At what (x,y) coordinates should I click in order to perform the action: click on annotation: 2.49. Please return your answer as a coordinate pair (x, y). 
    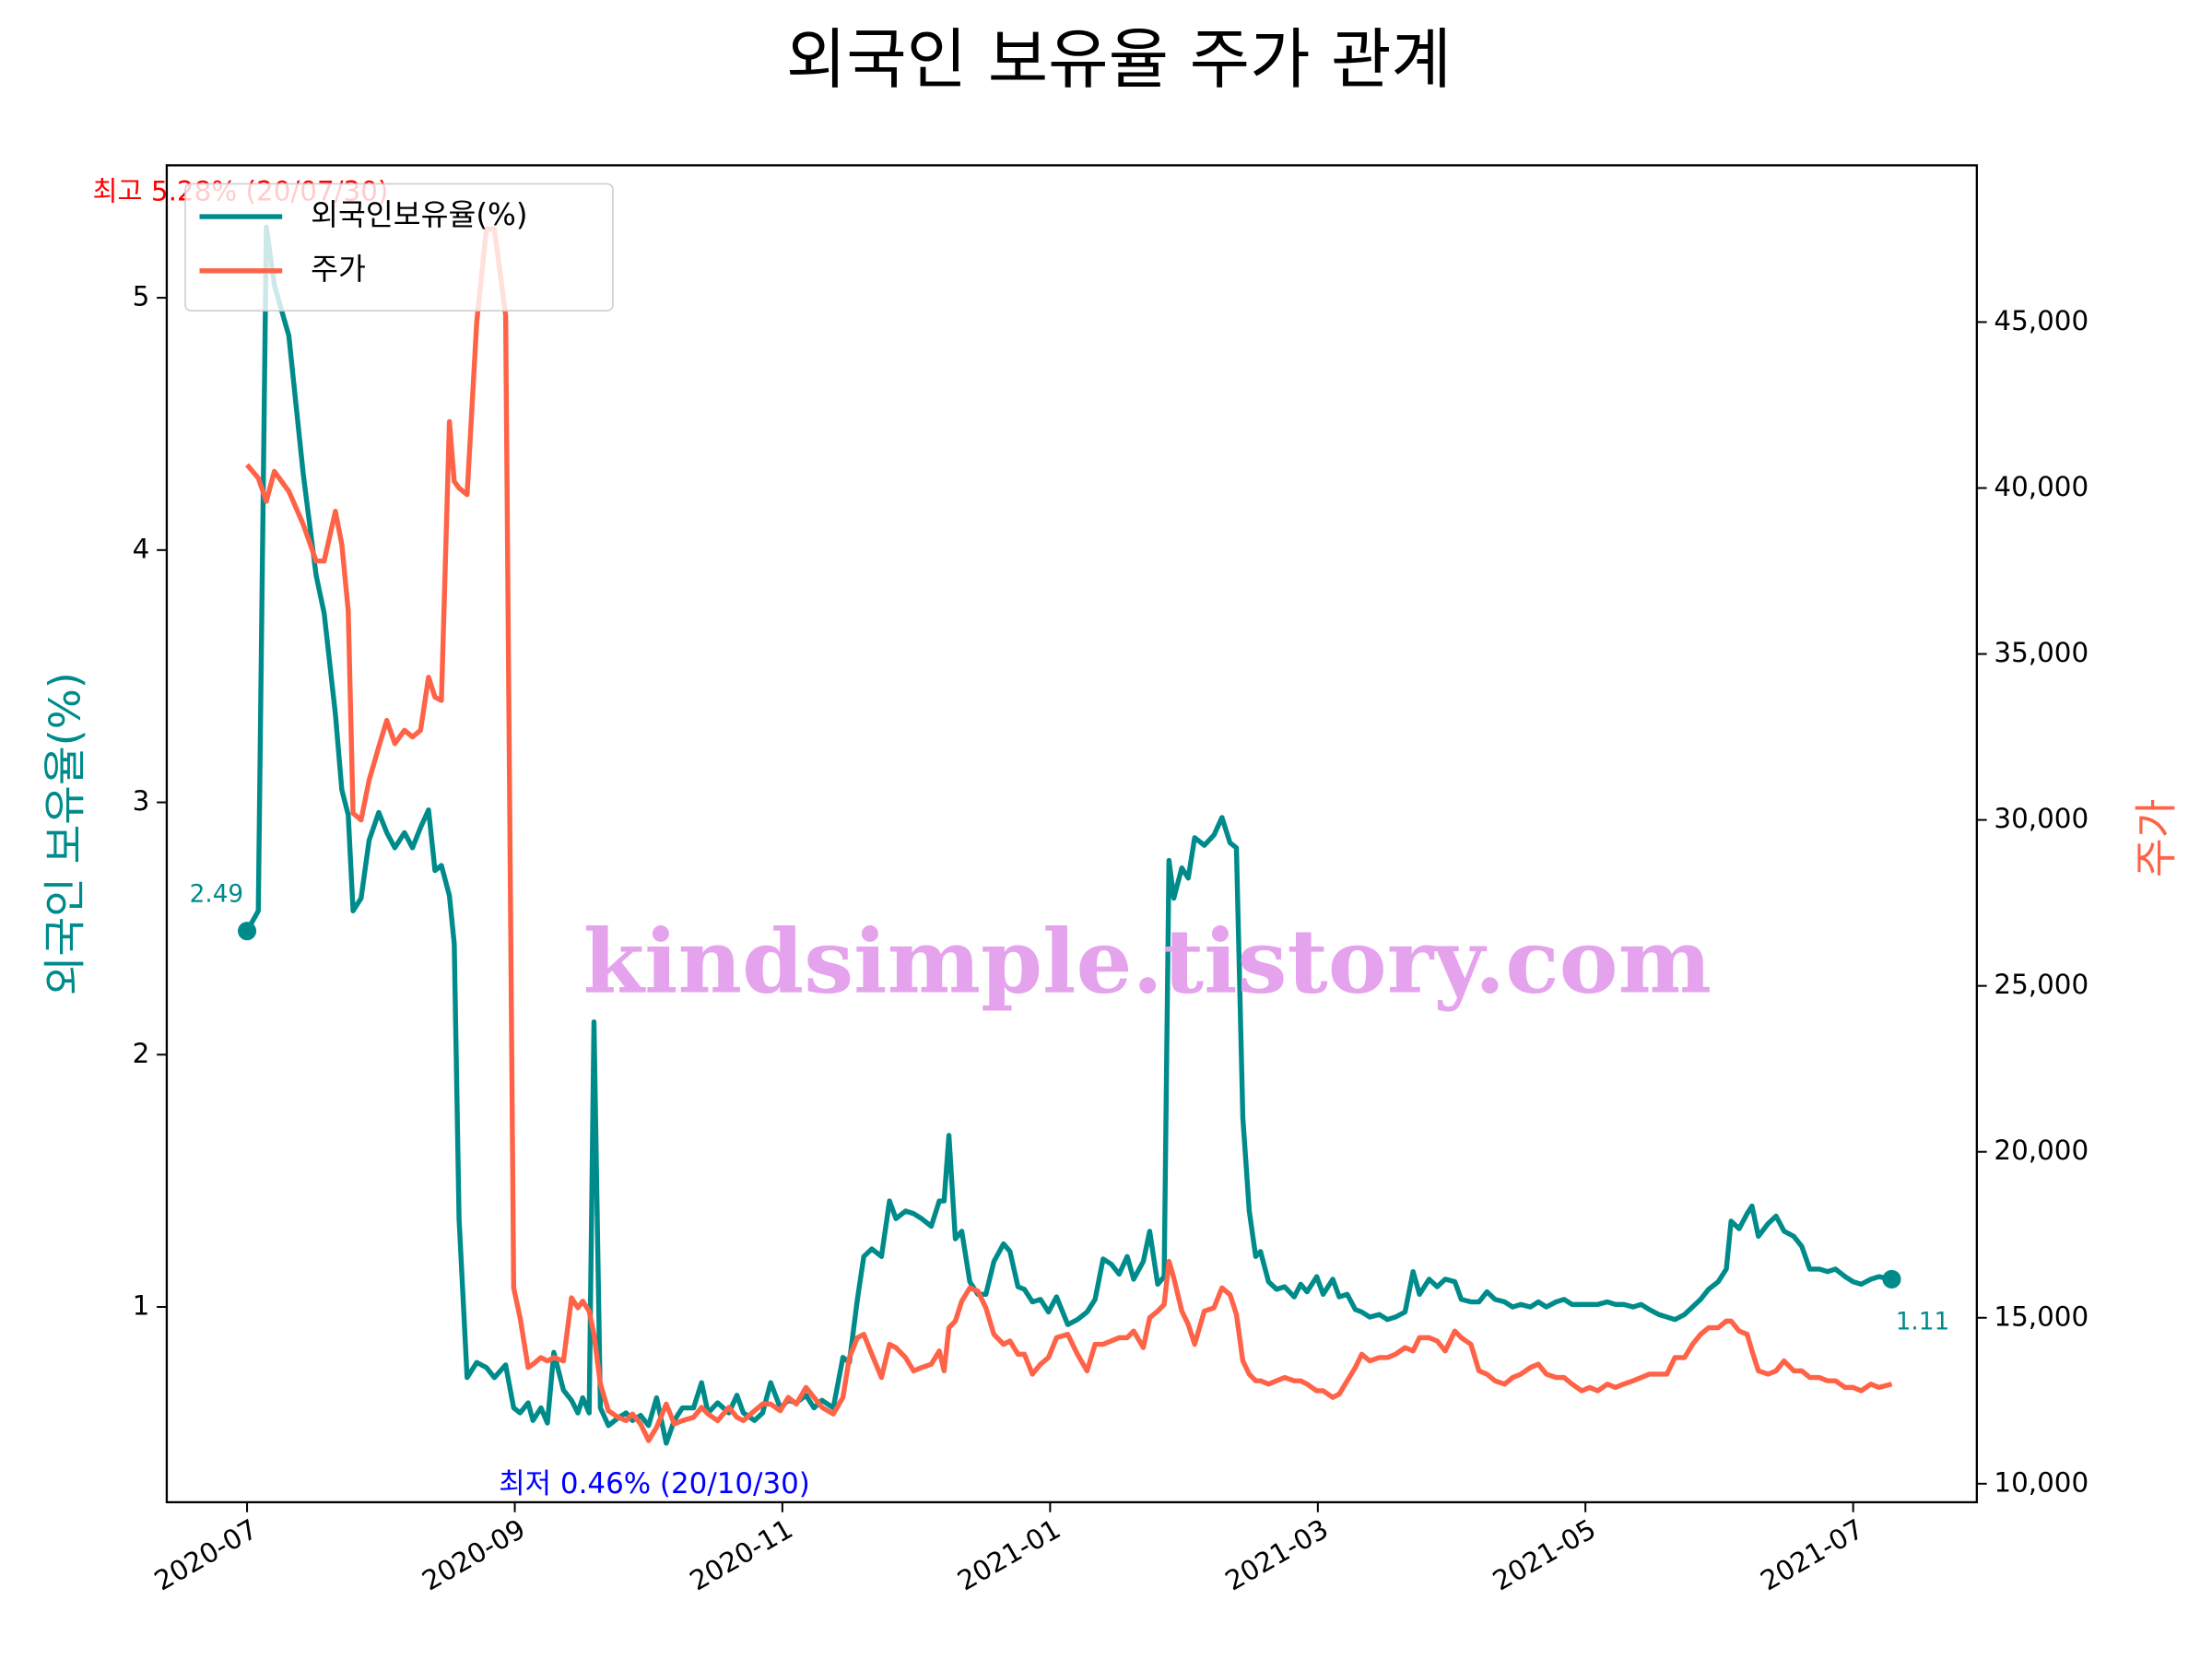
    Looking at the image, I should click on (216, 895).